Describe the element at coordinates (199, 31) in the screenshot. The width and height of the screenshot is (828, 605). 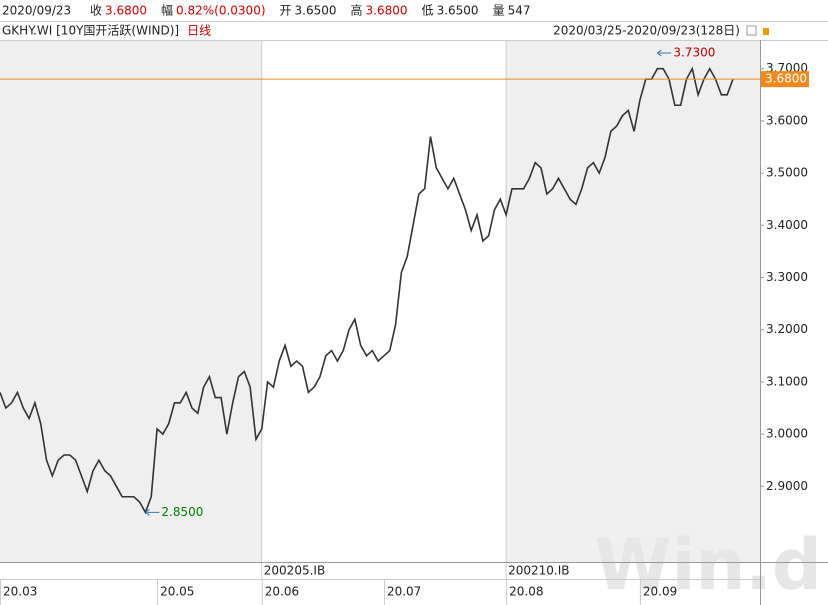
I see `period: 日线` at that location.